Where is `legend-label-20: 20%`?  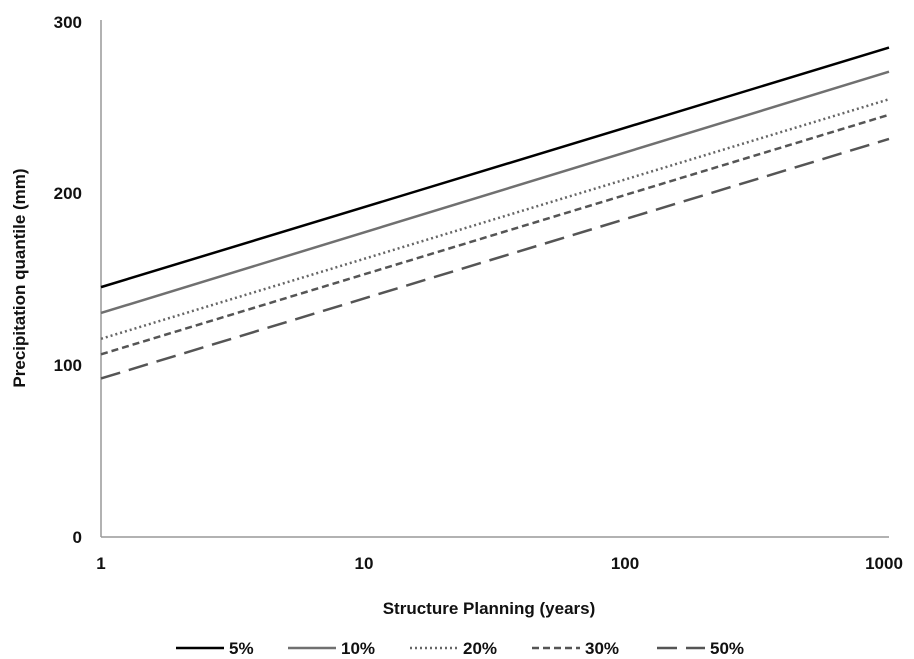 legend-label-20: 20% is located at coordinates (480, 648).